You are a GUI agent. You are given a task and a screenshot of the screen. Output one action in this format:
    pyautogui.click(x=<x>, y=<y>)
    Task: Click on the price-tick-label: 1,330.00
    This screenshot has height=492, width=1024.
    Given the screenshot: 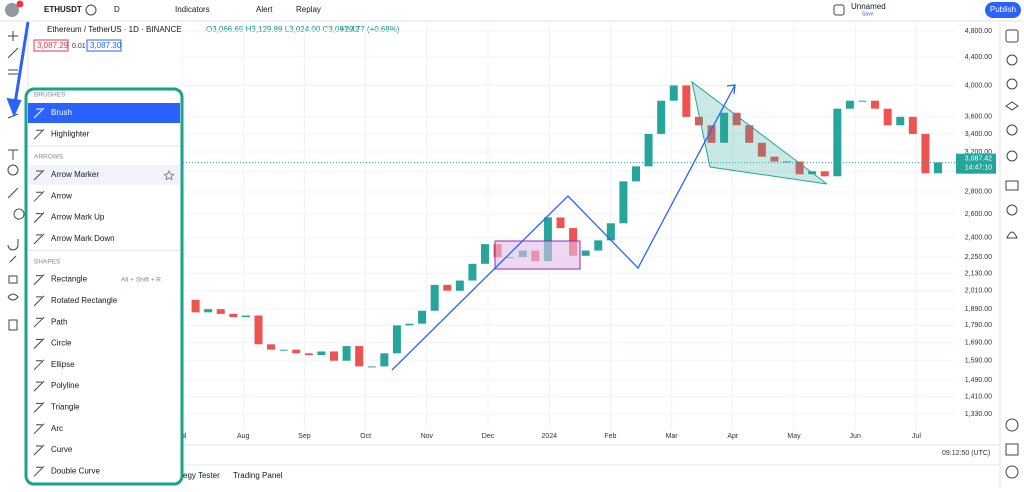 What is the action you would take?
    pyautogui.click(x=978, y=414)
    